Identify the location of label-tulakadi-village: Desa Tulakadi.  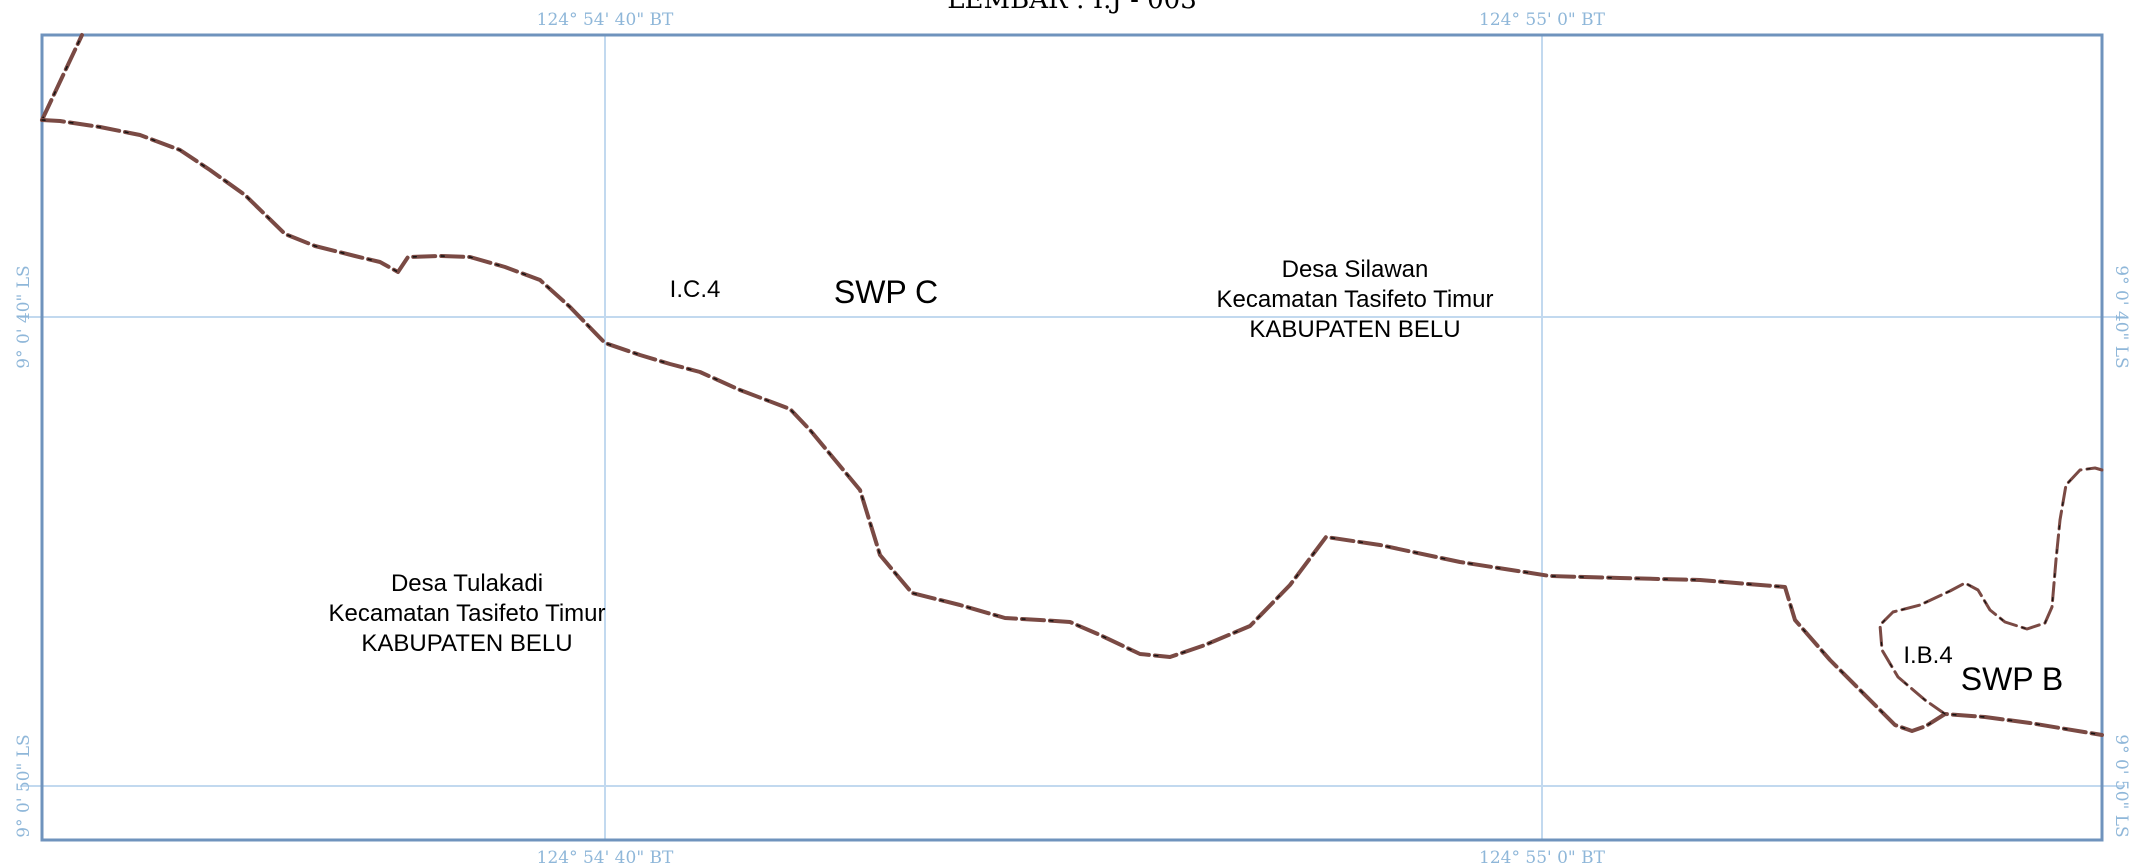
(467, 583).